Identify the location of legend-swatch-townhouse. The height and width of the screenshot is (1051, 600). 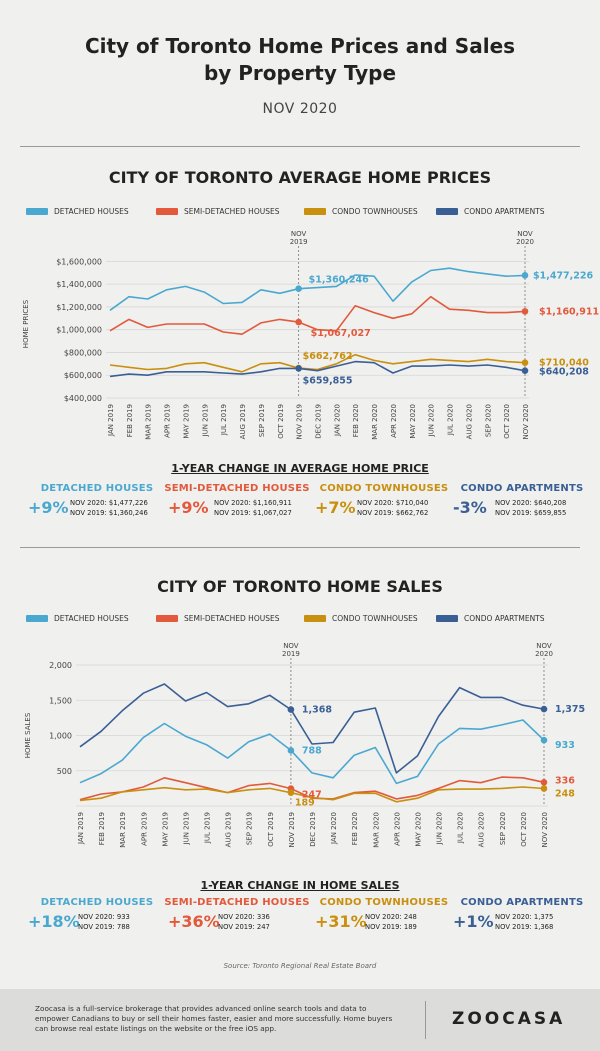
(315, 211).